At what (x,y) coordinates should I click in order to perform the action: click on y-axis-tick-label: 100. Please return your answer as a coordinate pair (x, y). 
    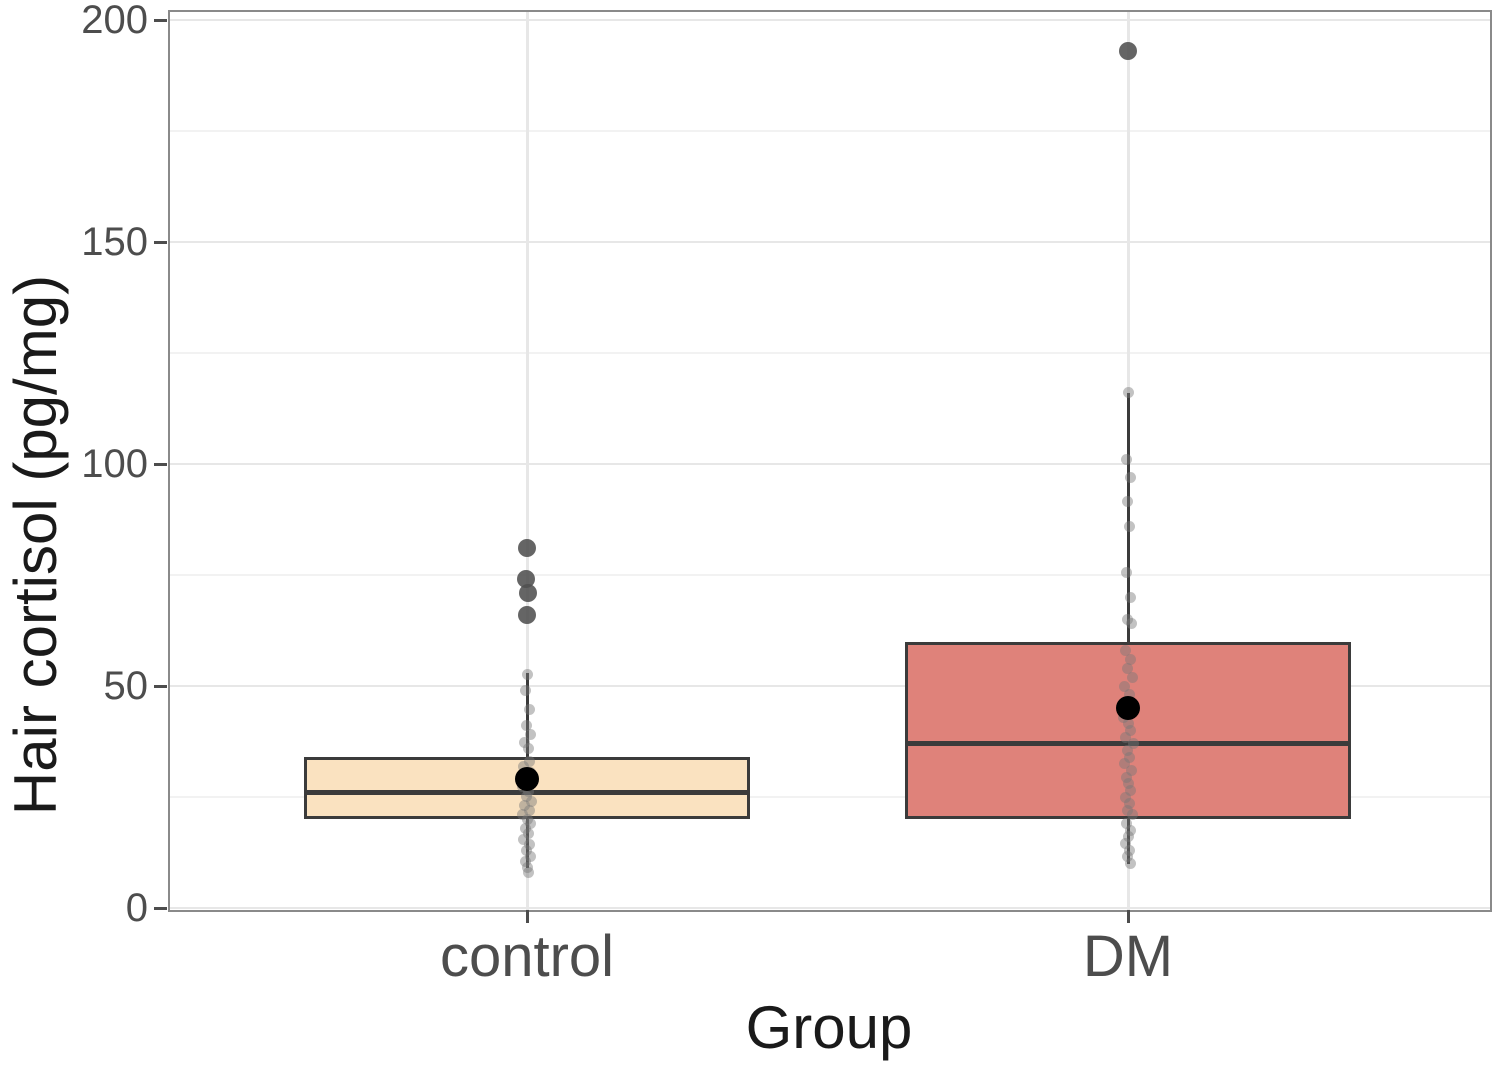
    Looking at the image, I should click on (114, 464).